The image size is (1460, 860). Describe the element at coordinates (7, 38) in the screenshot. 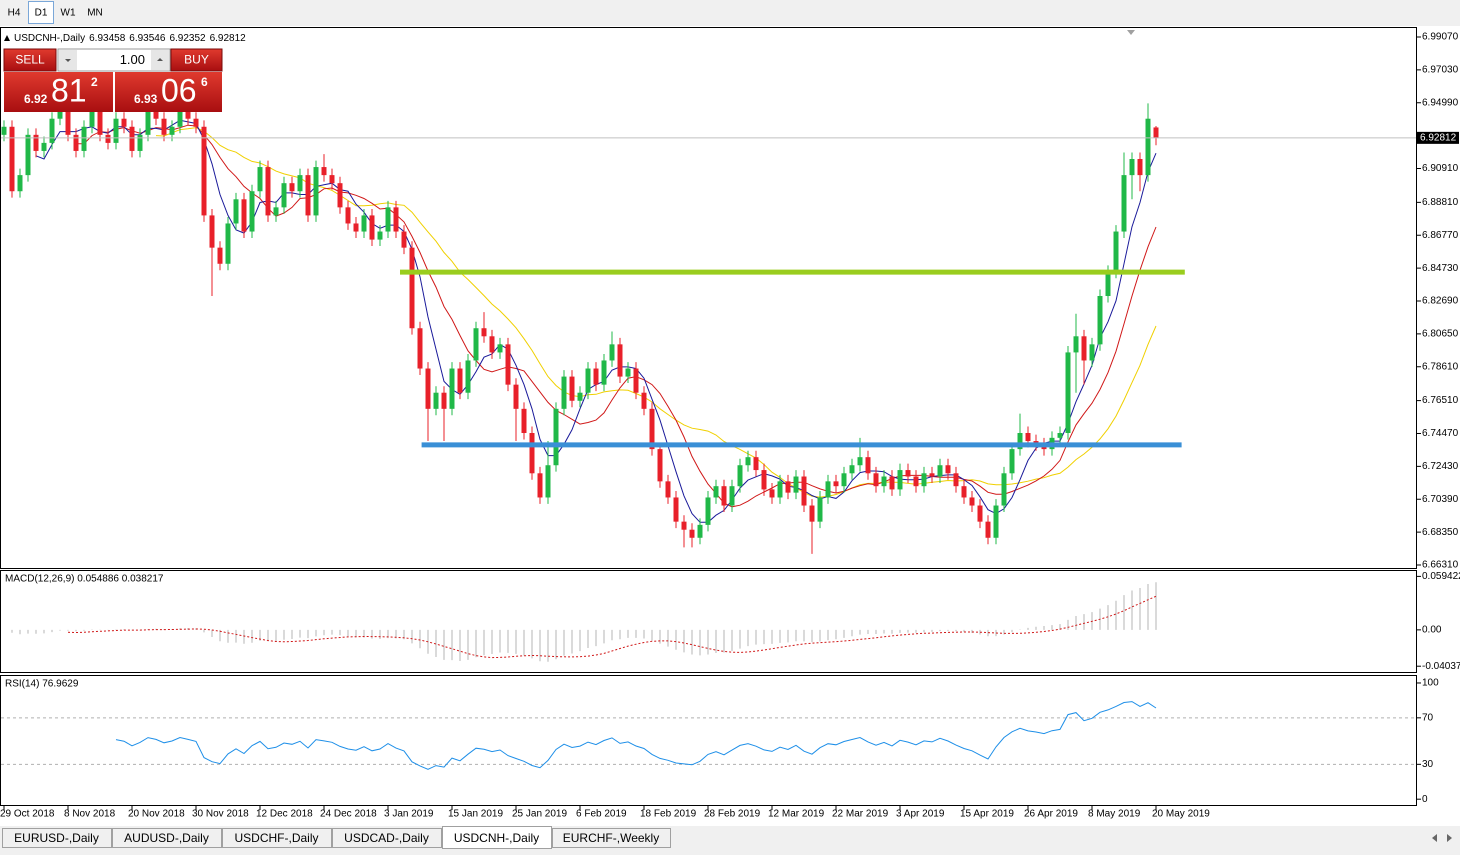

I see `collapse-icon` at that location.